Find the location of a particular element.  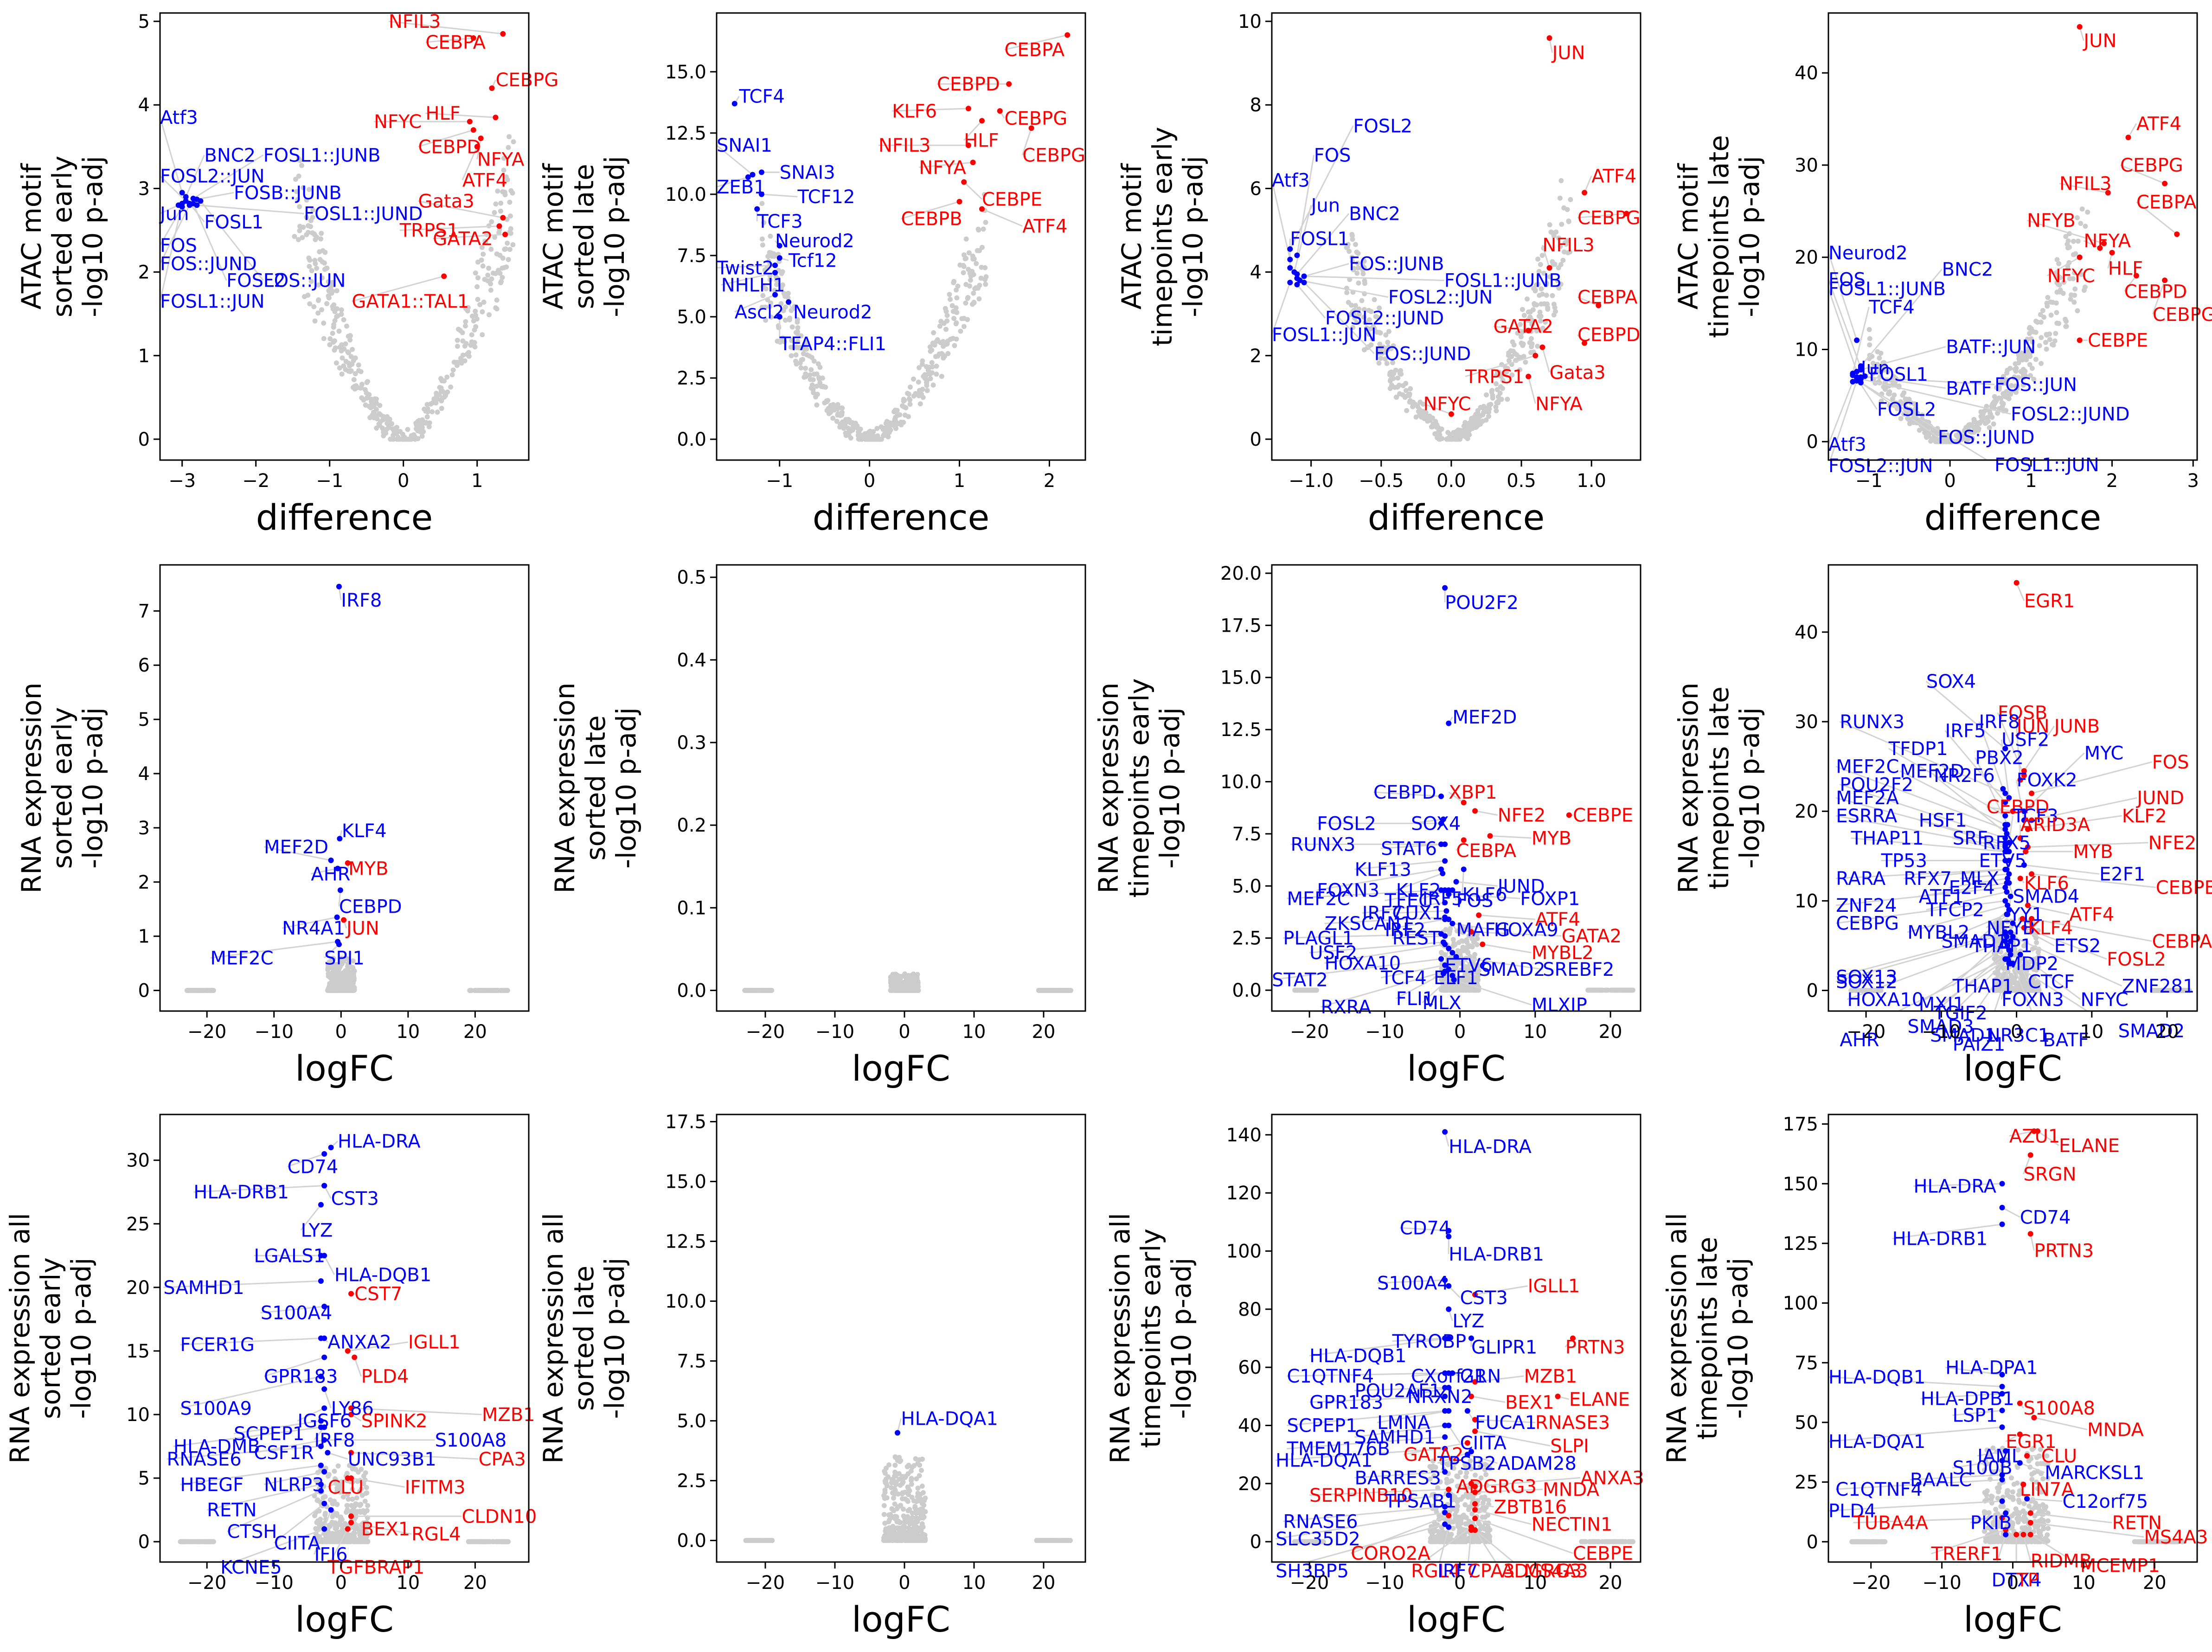

gene-label: FOS::JUND is located at coordinates (1422, 354).